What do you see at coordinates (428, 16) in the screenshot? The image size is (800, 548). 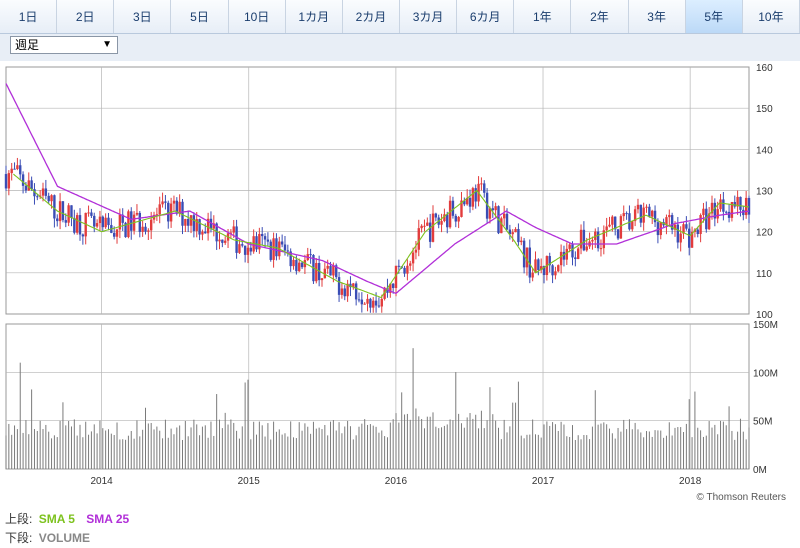 I see `tab-7: 3カ月` at bounding box center [428, 16].